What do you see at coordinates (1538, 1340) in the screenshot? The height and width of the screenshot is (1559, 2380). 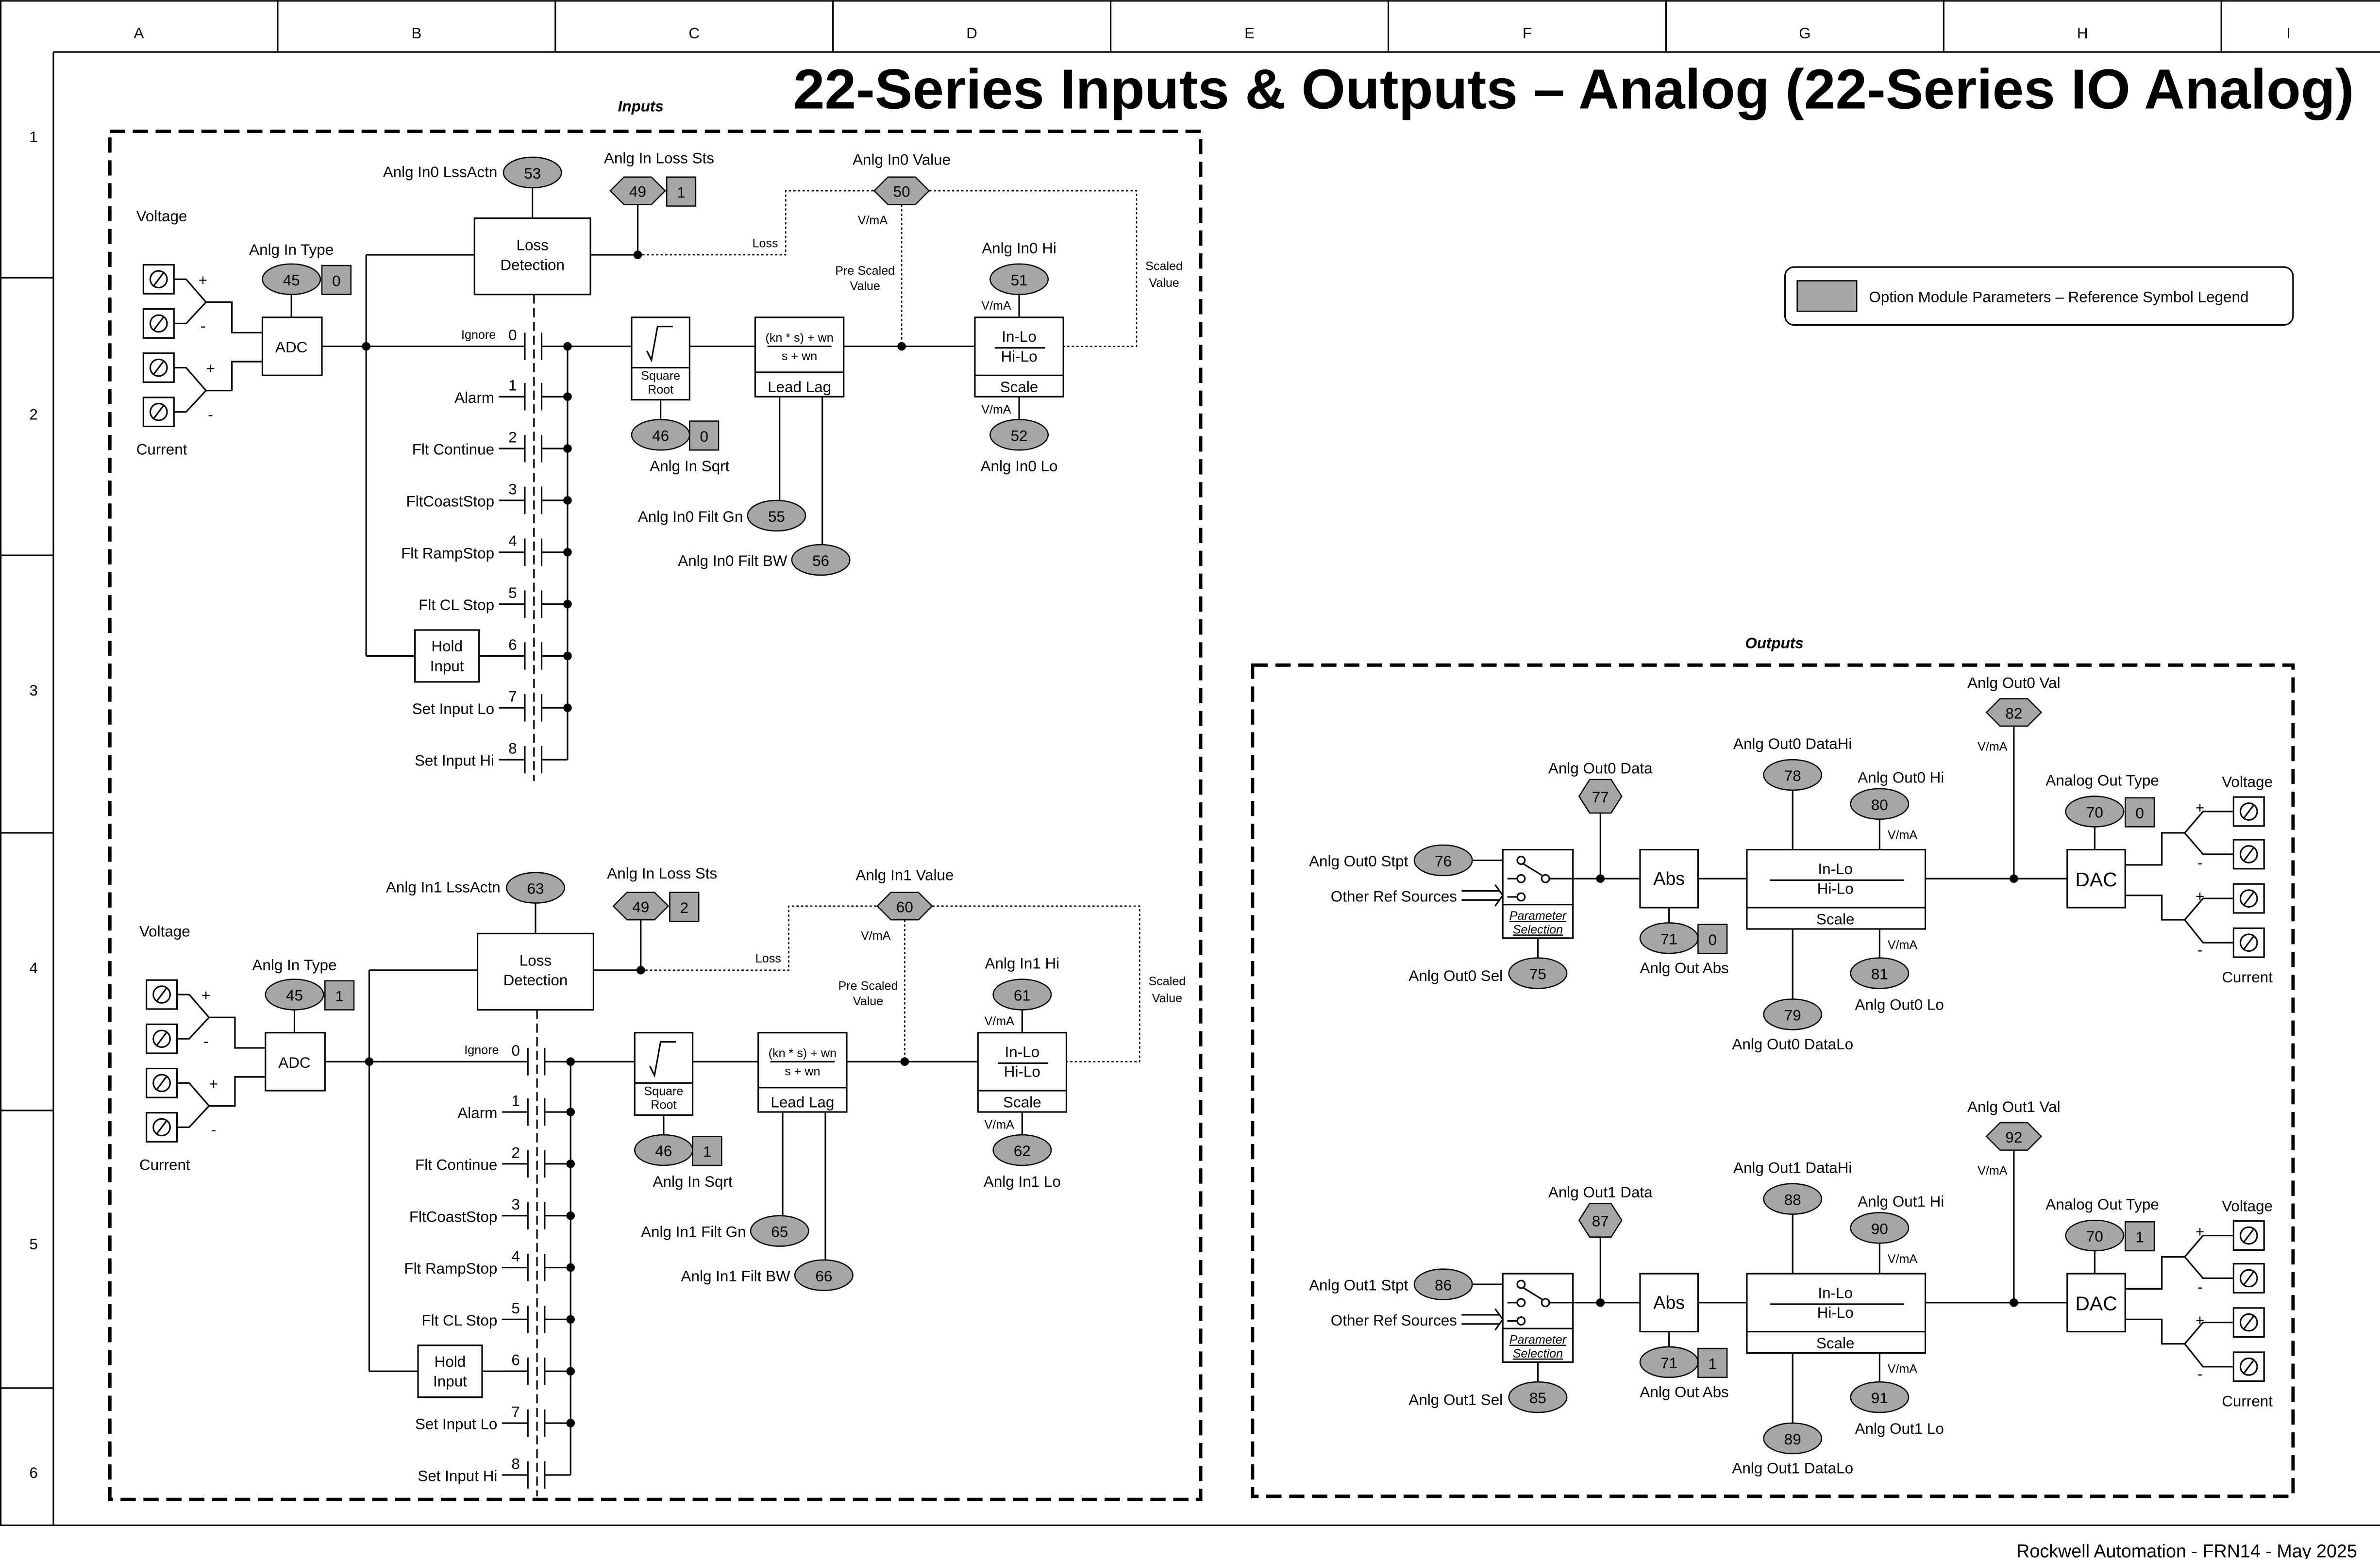 I see `parameter-selection-label: Parameter` at bounding box center [1538, 1340].